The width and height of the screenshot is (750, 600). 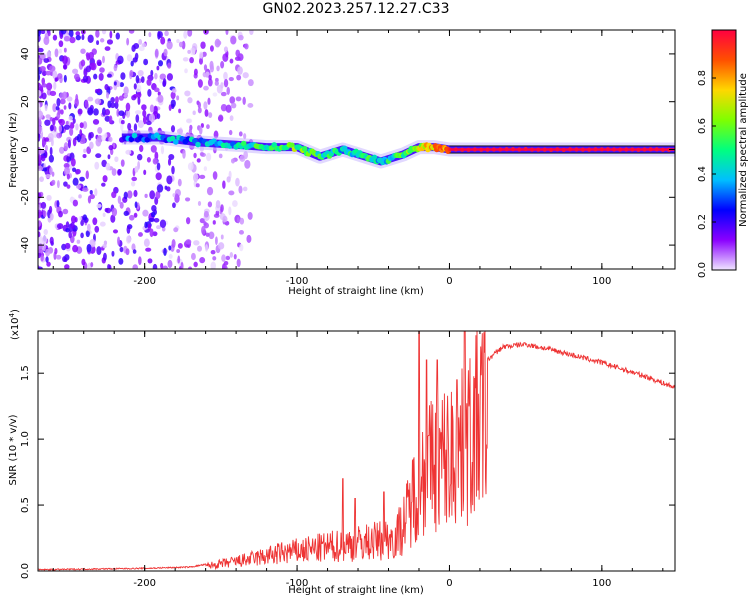 I want to click on colorbar-tick-label: 0.6, so click(x=702, y=126).